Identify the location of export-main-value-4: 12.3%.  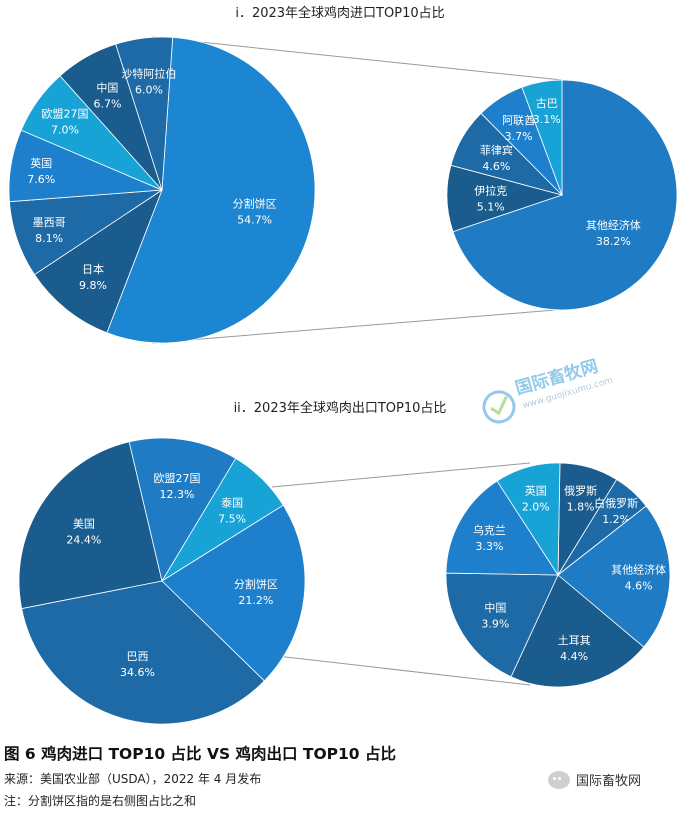
(177, 494).